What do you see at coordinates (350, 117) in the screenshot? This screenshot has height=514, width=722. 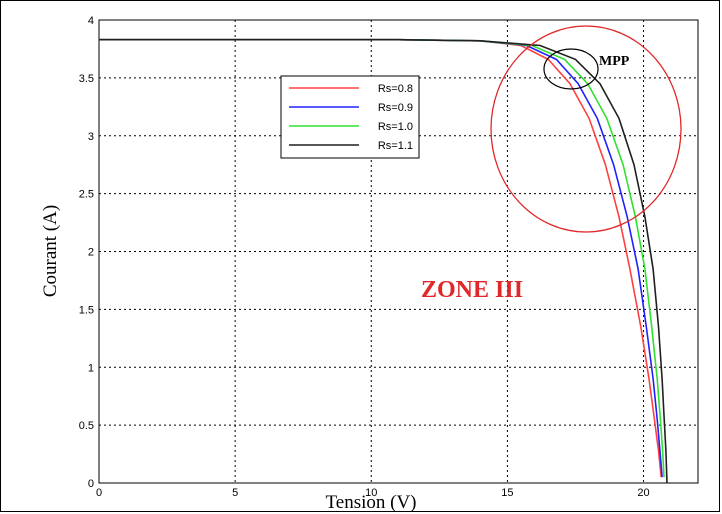 I see `legend: Rs=0.8 Rs=0.9 Rs=1.0 Rs=1.1` at bounding box center [350, 117].